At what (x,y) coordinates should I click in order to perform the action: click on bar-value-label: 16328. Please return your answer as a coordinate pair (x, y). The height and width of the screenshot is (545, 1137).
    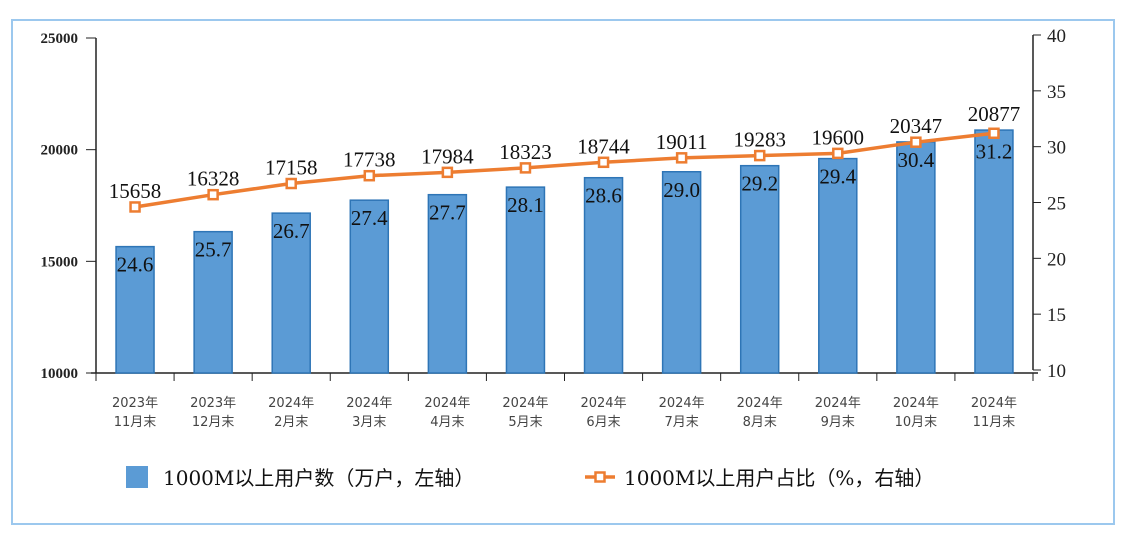
    Looking at the image, I should click on (213, 179).